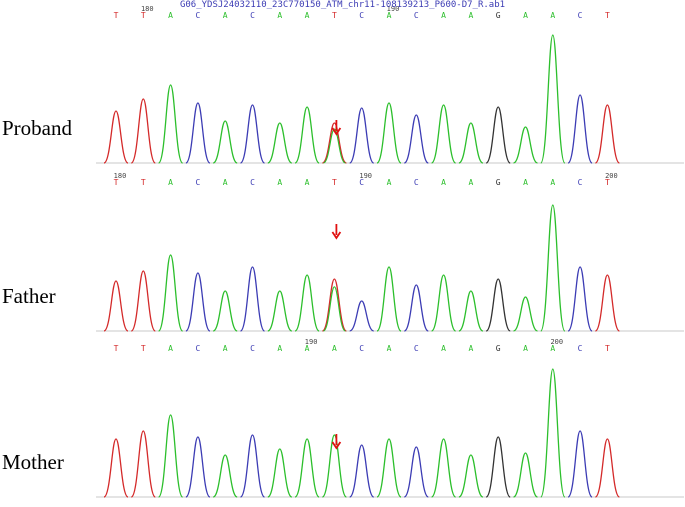 This screenshot has width=685, height=507. What do you see at coordinates (147, 9) in the screenshot?
I see `position-mark: 180` at bounding box center [147, 9].